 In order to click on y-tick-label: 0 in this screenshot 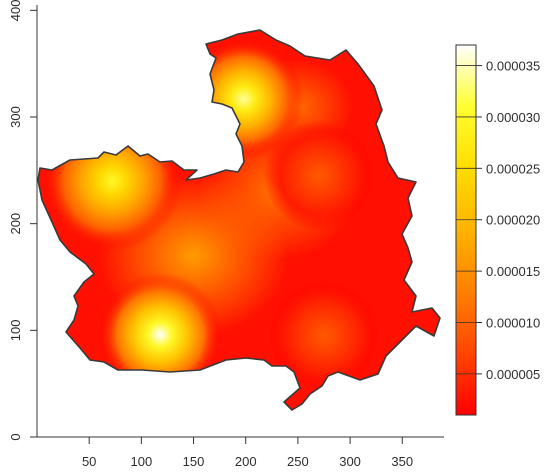, I will do `click(15, 436)`.